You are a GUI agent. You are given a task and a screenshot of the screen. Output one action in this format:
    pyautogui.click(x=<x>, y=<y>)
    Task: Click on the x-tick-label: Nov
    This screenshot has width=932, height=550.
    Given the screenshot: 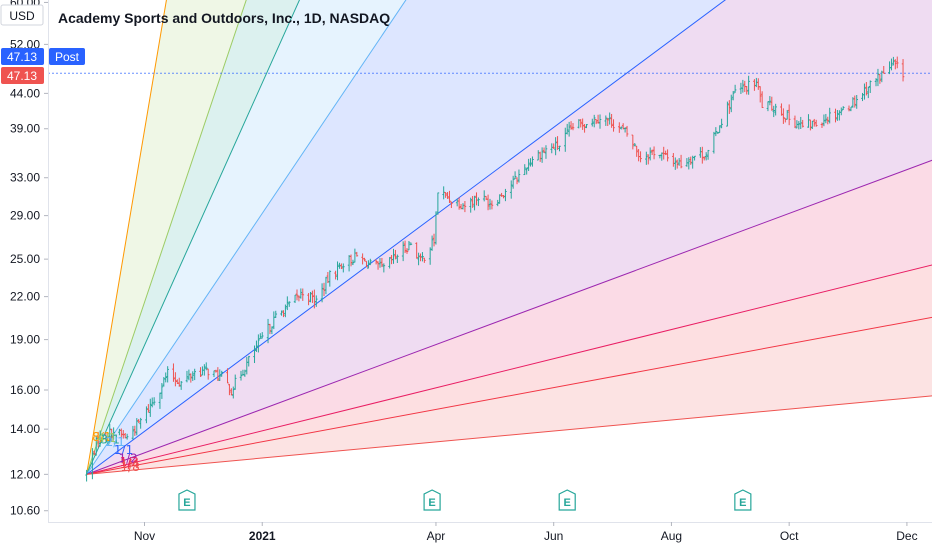 What is the action you would take?
    pyautogui.click(x=144, y=536)
    